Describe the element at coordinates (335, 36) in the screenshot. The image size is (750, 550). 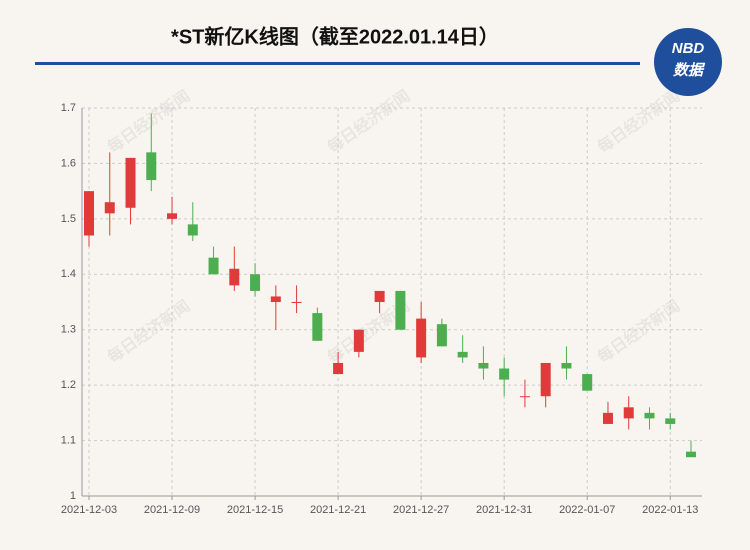
I see `chart-title: *ST新亿K线图（截至2022.01.14日）` at that location.